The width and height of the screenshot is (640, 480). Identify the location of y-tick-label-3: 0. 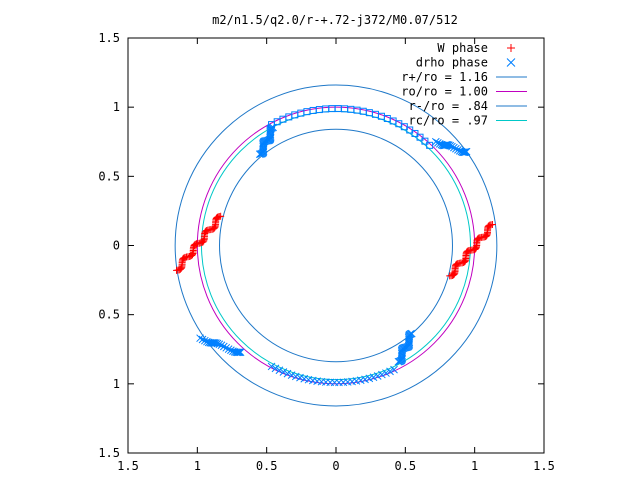
(116, 246).